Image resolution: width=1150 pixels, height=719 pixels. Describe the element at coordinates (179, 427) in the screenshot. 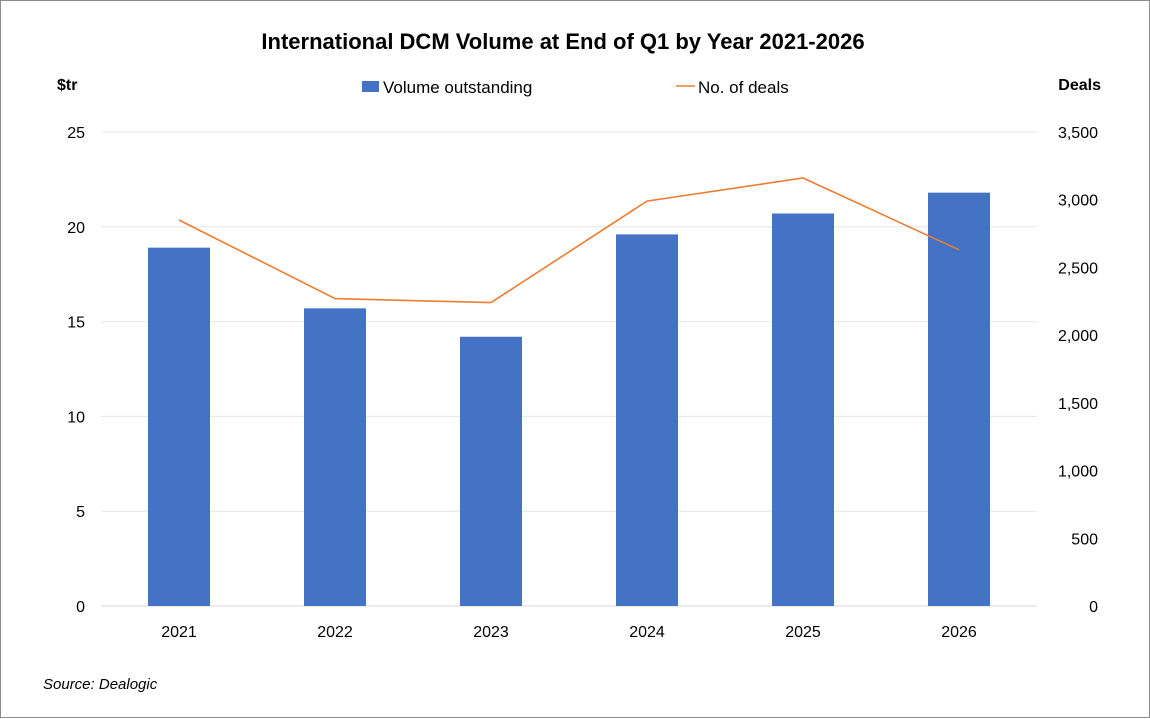

I see `bar-volume-2021` at that location.